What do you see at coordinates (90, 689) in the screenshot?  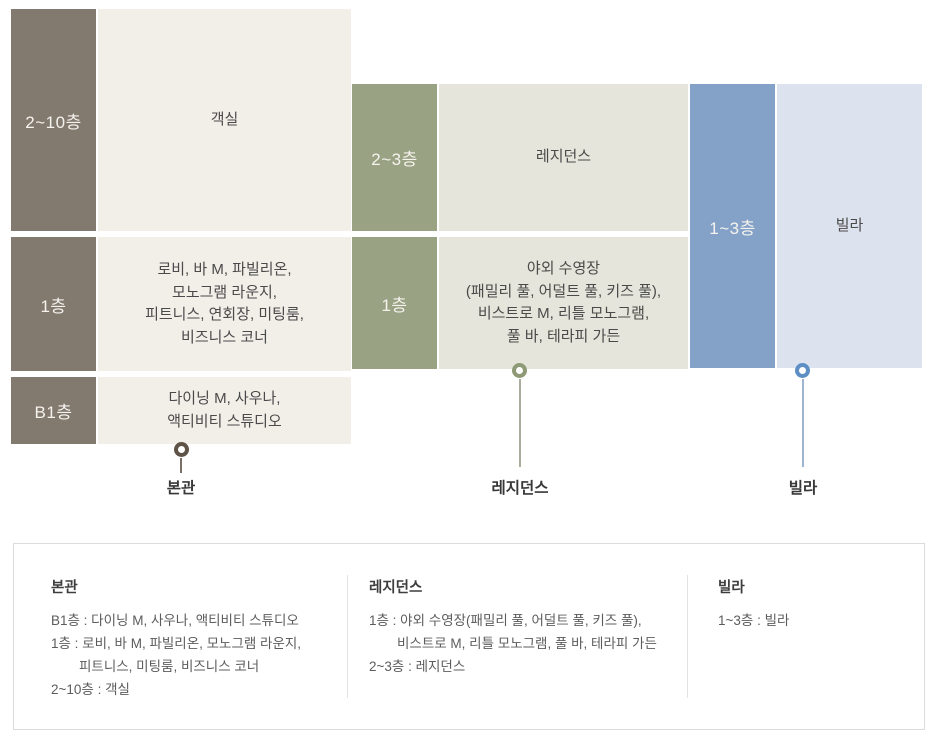 I see `legend-line: 2~10층 : 객실` at bounding box center [90, 689].